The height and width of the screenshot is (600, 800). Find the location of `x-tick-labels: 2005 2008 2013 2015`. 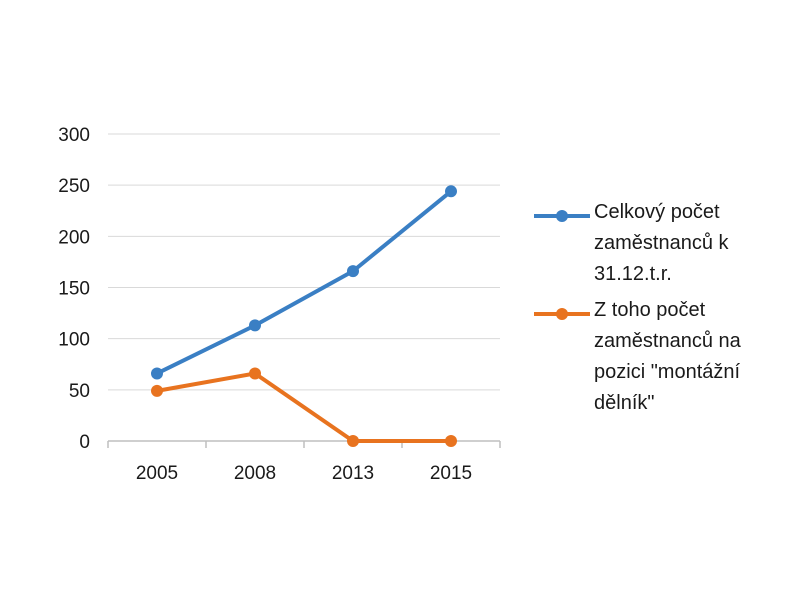

x-tick-labels: 2005 2008 2013 2015 is located at coordinates (304, 473).